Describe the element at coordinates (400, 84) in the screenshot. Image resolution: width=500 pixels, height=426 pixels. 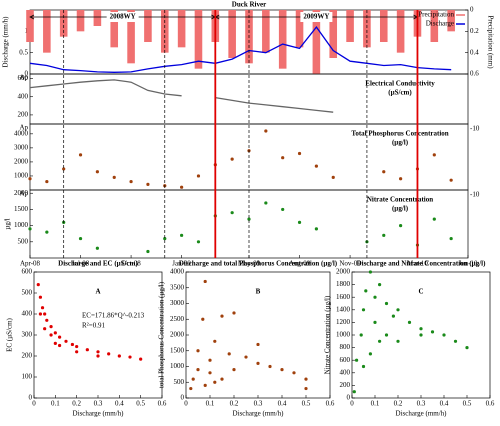
I see `panel-annotation: Electrical Conductivity` at that location.